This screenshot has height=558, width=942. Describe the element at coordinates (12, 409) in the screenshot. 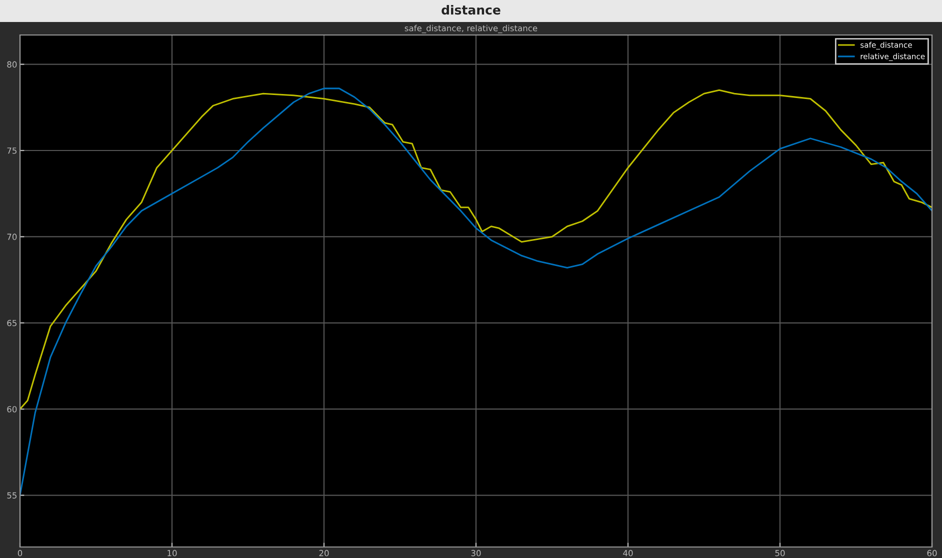

I see `y-tick-label: 60` at that location.